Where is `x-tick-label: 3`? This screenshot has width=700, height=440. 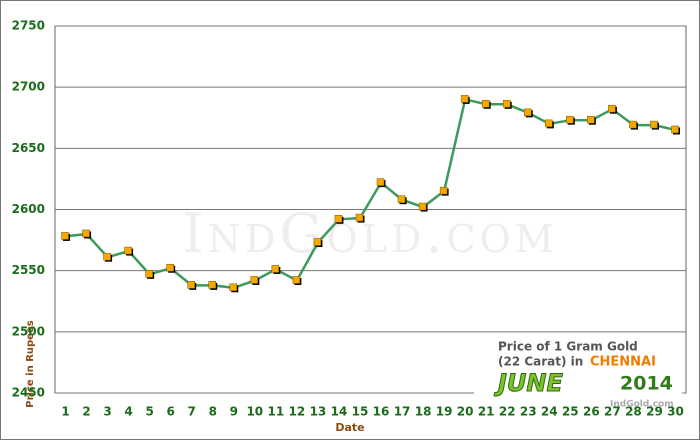
x-tick-label: 3 is located at coordinates (107, 412).